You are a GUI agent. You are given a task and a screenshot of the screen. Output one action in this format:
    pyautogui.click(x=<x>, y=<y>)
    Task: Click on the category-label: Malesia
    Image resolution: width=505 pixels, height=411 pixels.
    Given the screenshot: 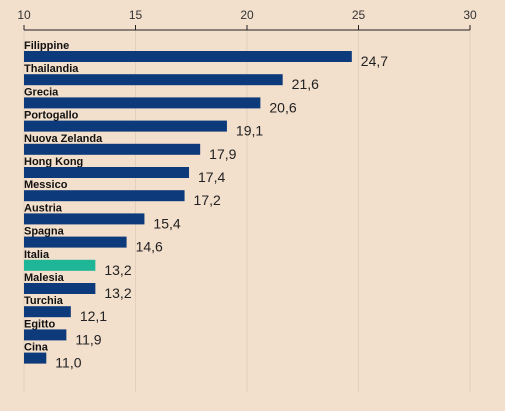 What is the action you would take?
    pyautogui.click(x=44, y=278)
    